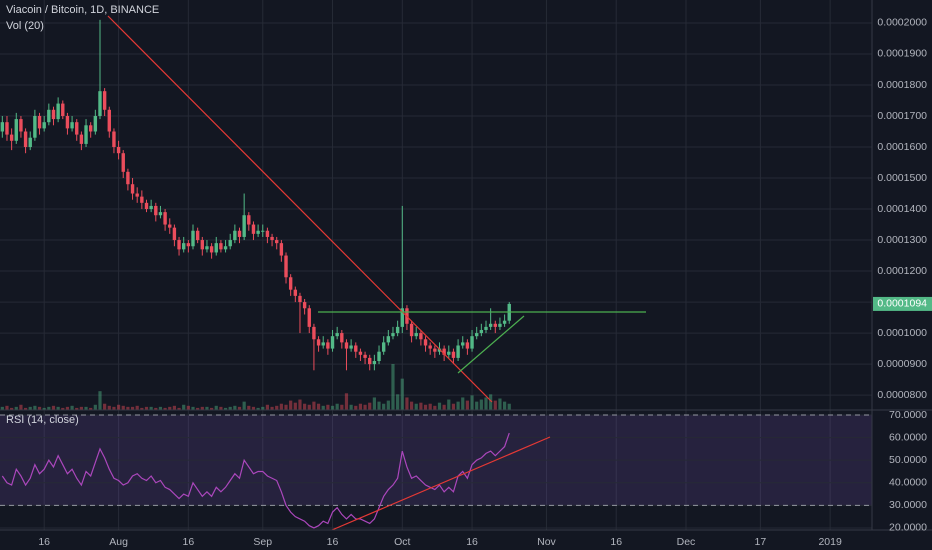  I want to click on rsi-title: RSI (14, close), so click(42, 420).